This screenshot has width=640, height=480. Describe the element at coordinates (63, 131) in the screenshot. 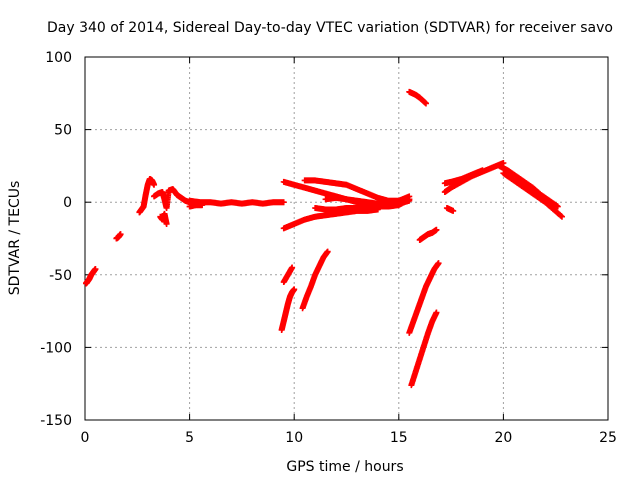

I see `y-tick-label: 50` at that location.